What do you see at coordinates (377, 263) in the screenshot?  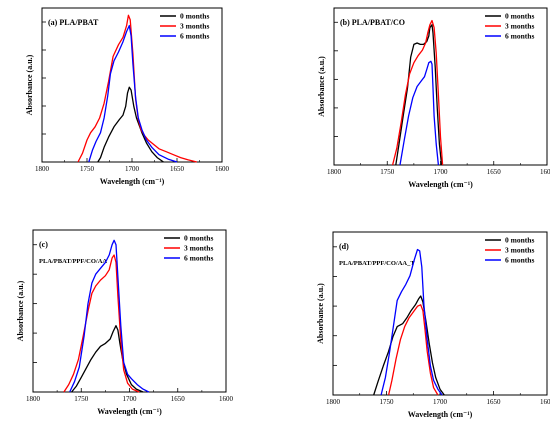 I see `panel-subtitle: PLA/PBAT/PPF/CO/AA_T` at bounding box center [377, 263].